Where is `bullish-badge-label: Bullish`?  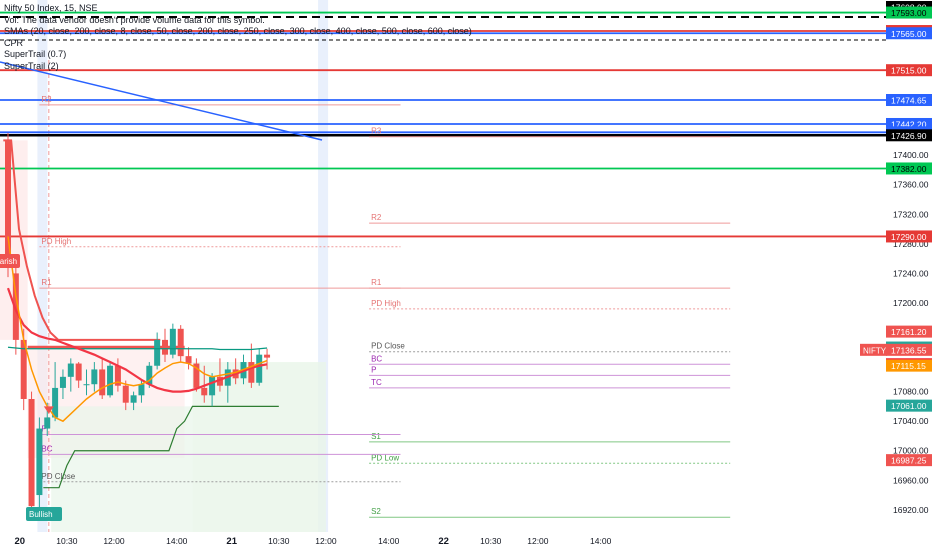
bullish-badge-label: Bullish is located at coordinates (41, 514).